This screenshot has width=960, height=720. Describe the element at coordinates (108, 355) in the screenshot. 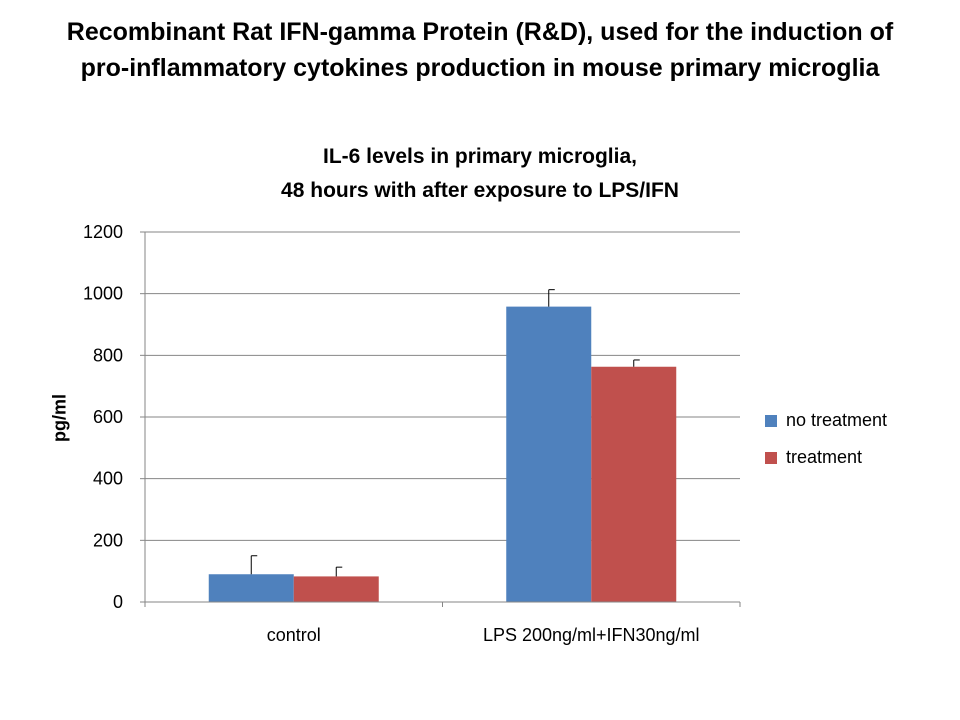

I see `y-tick-label: 800` at that location.